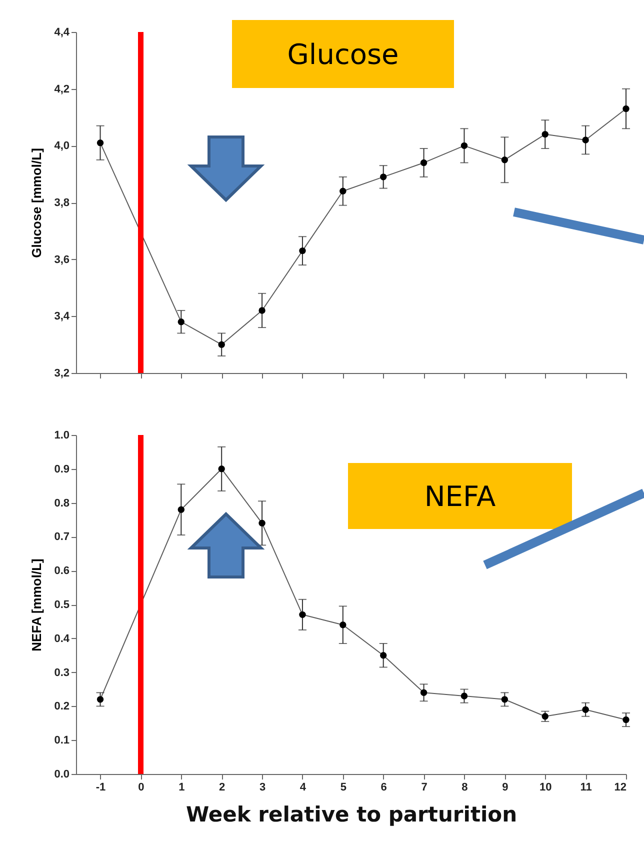 The image size is (644, 854). I want to click on x-tick-label: 10, so click(545, 788).